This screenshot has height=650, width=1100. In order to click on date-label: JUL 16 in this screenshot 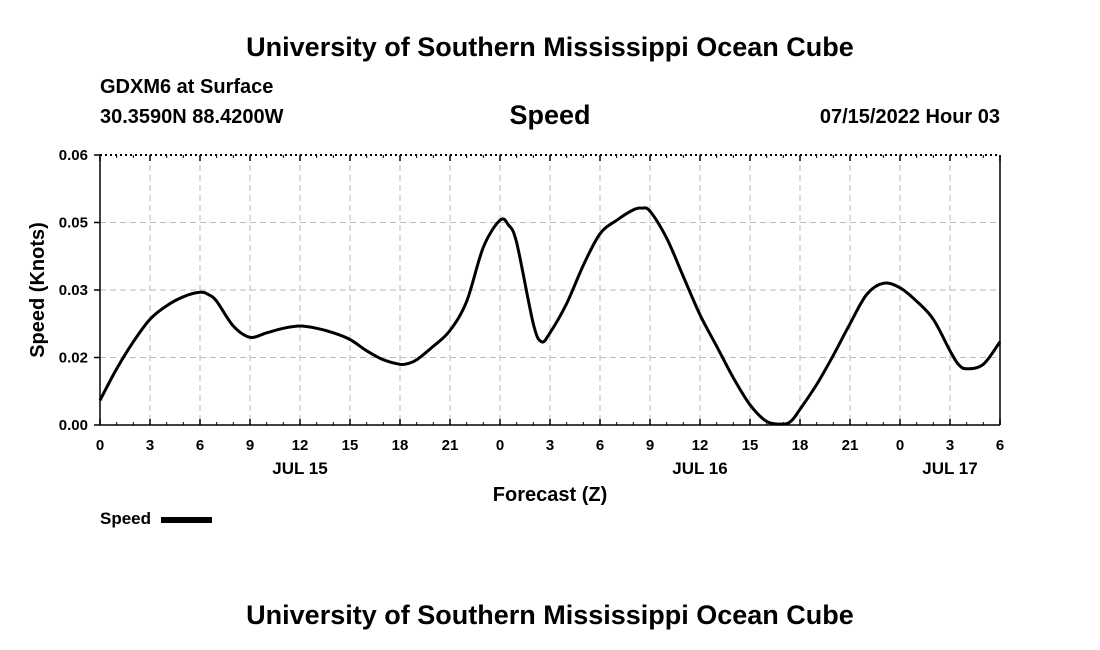, I will do `click(699, 468)`.